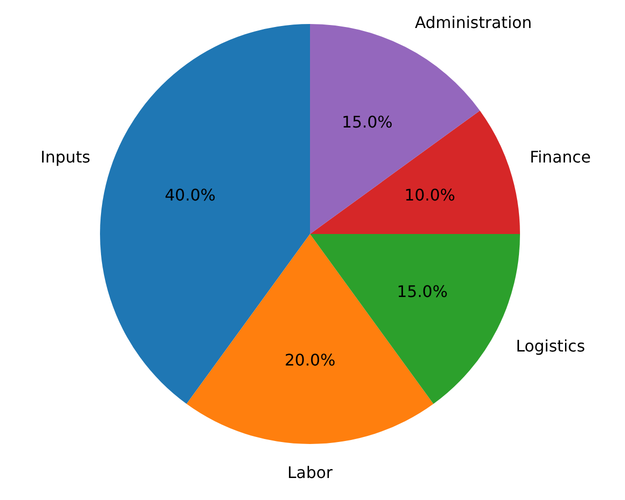 The image size is (625, 500). Describe the element at coordinates (430, 195) in the screenshot. I see `data-label: 10.0%` at that location.